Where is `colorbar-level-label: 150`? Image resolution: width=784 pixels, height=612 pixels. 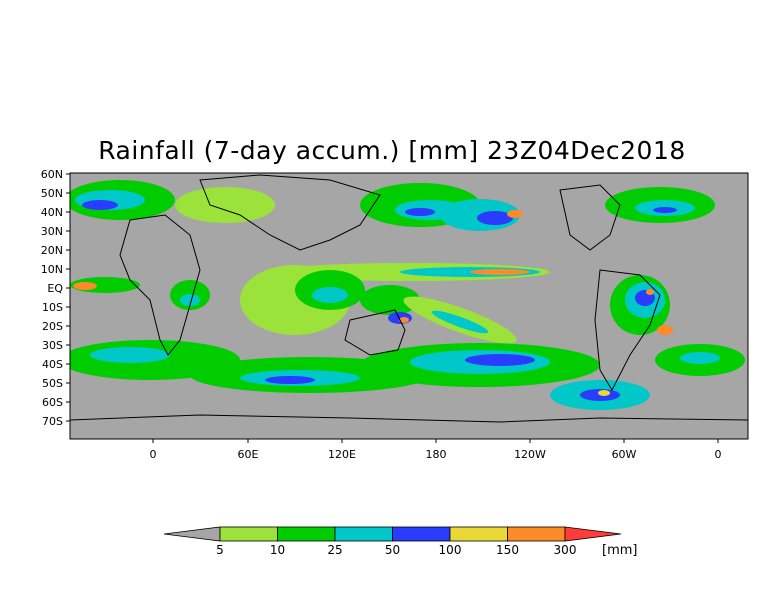
colorbar-level-label: 150 is located at coordinates (507, 550).